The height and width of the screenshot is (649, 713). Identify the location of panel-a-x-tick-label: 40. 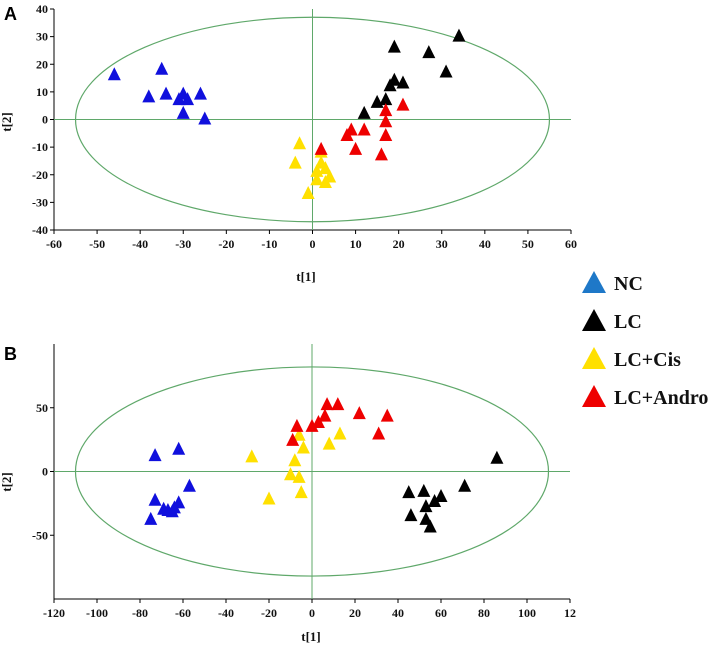
(485, 244).